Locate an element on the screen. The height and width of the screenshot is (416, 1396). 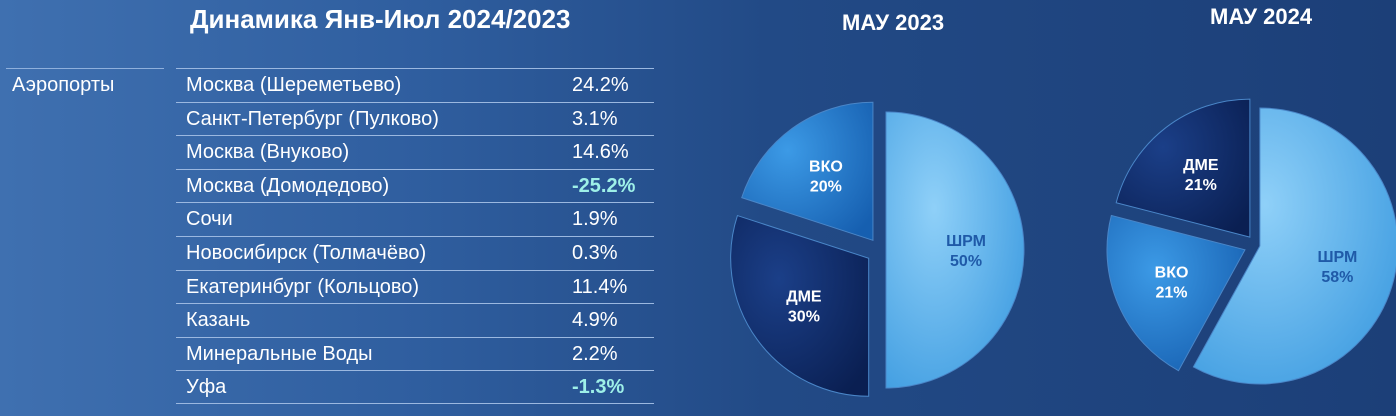
slice-value: 20% is located at coordinates (826, 187).